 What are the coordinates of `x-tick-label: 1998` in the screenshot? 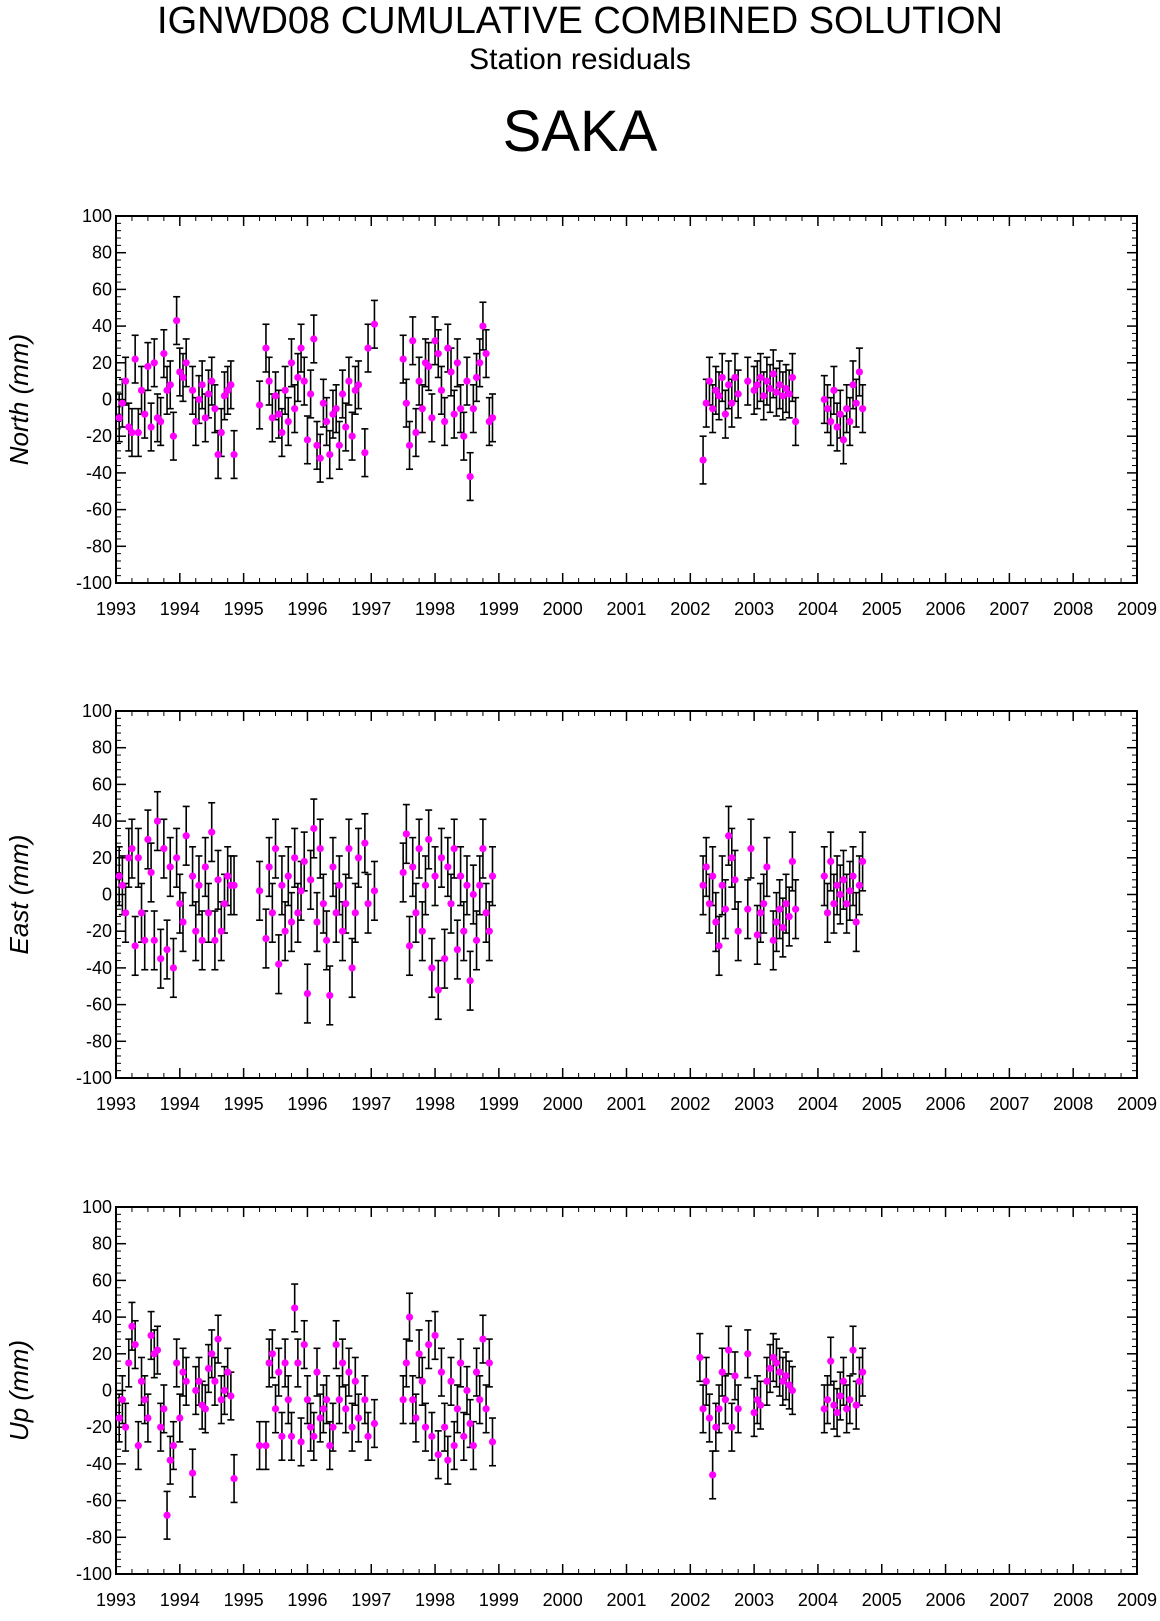 It's located at (435, 1600).